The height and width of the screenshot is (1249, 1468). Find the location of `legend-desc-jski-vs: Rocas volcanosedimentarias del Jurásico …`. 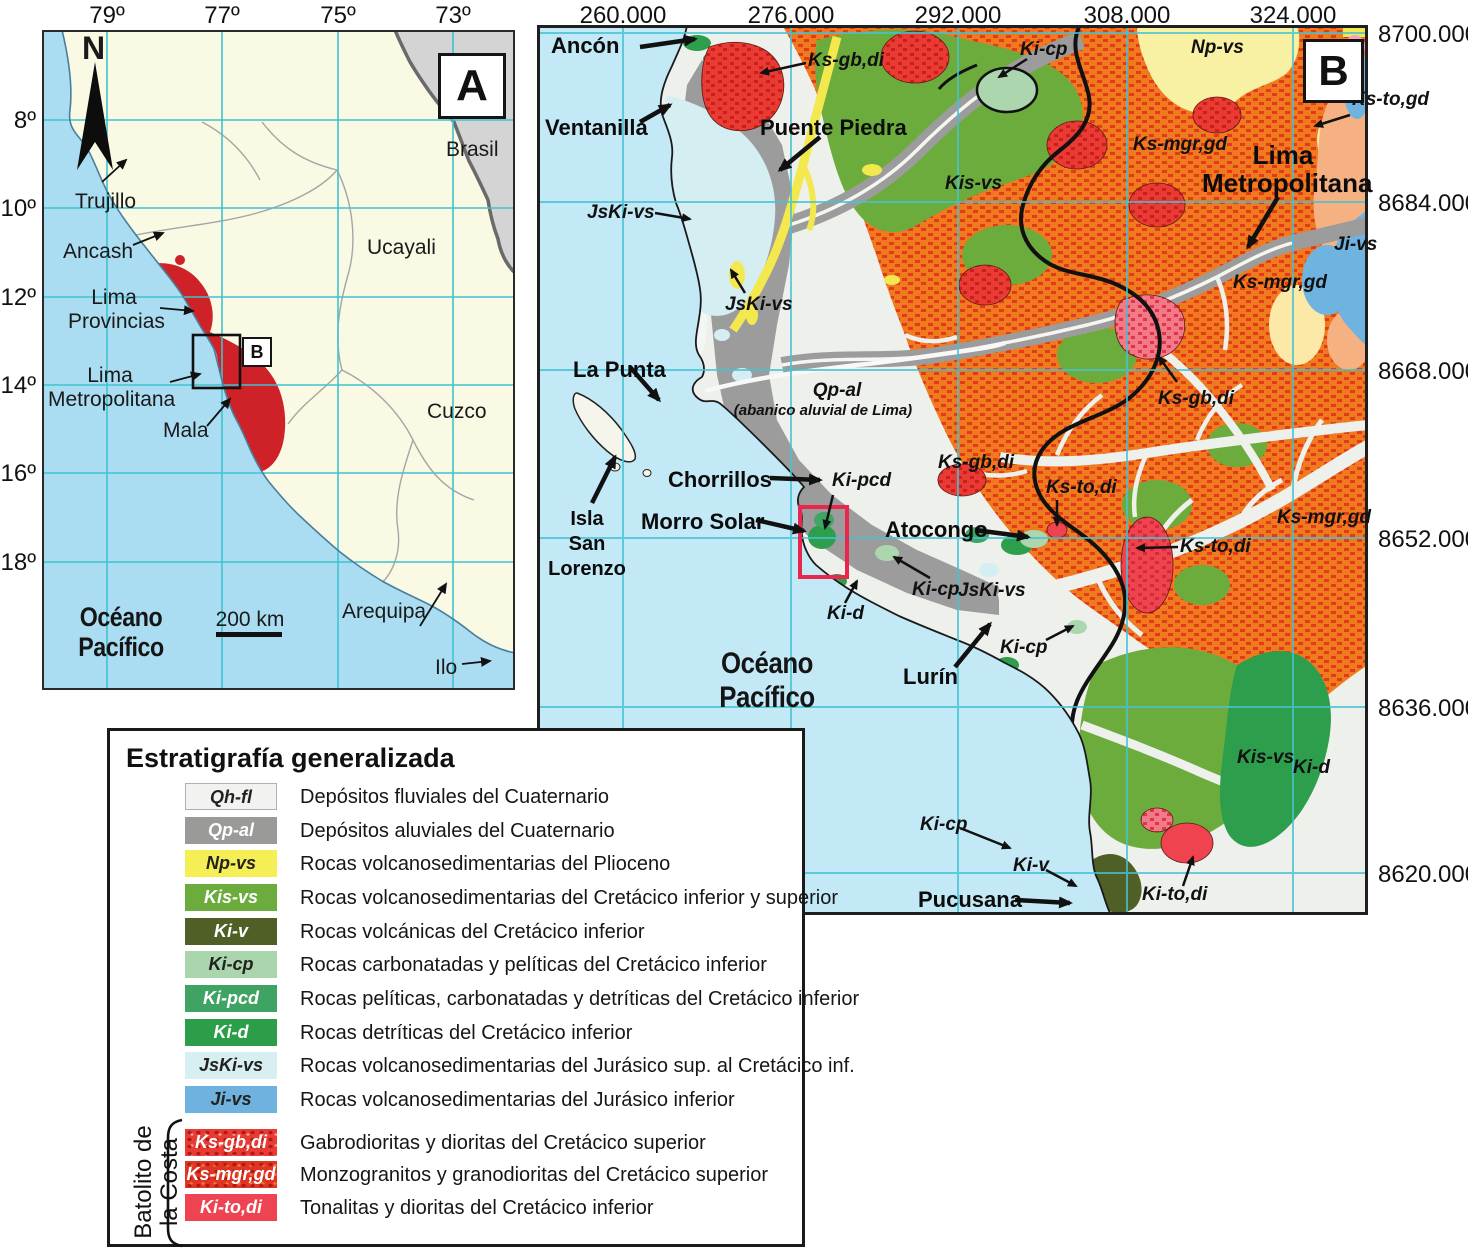

legend-desc-jski-vs: Rocas volcanosedimentarias del Jurásico … is located at coordinates (577, 1066).